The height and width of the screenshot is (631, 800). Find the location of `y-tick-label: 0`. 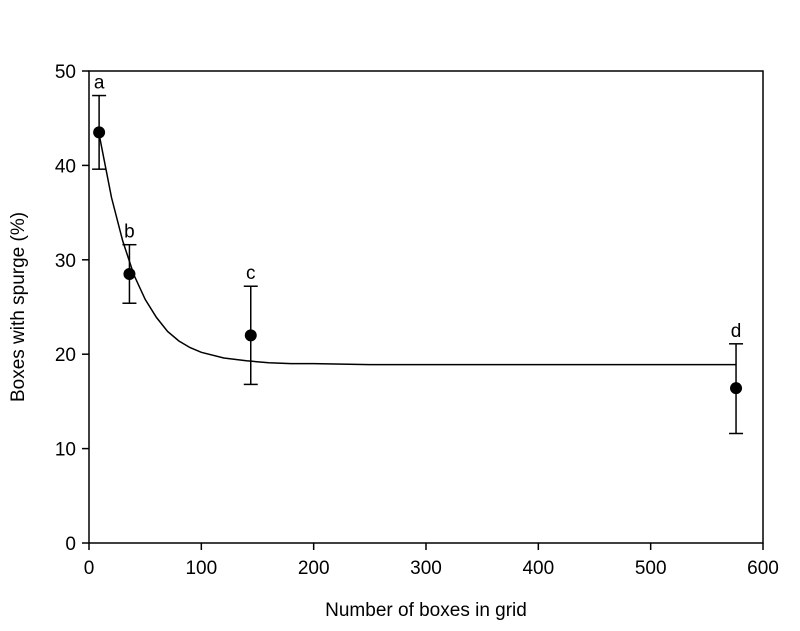

y-tick-label: 0 is located at coordinates (70, 544).